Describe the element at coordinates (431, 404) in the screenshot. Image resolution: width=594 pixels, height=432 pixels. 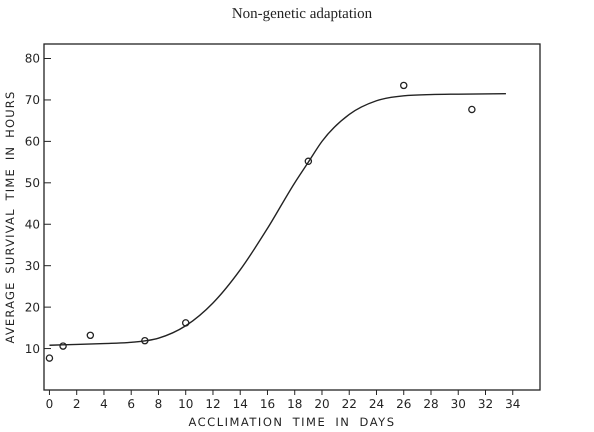
I see `x-tick-label: 28` at that location.